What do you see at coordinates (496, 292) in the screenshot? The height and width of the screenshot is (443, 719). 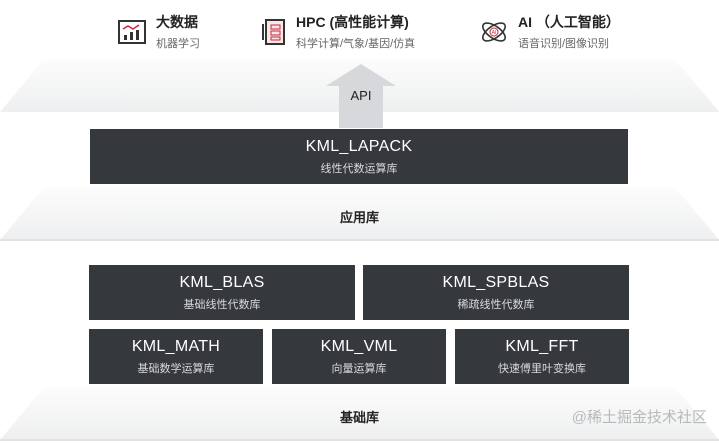 I see `spblas-box: KML_SPBLAS 稀疏线性代数库` at bounding box center [496, 292].